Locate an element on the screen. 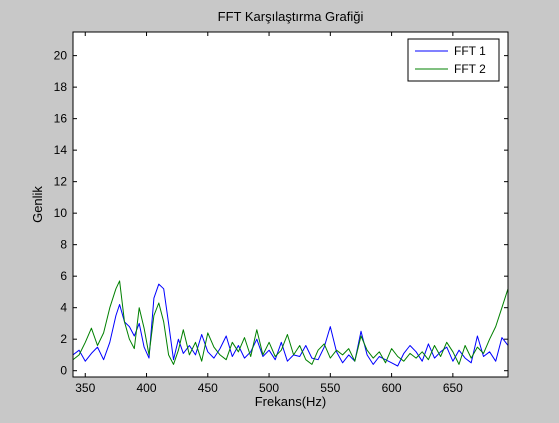 The width and height of the screenshot is (559, 423). y-tick-label: 6 is located at coordinates (63, 276).